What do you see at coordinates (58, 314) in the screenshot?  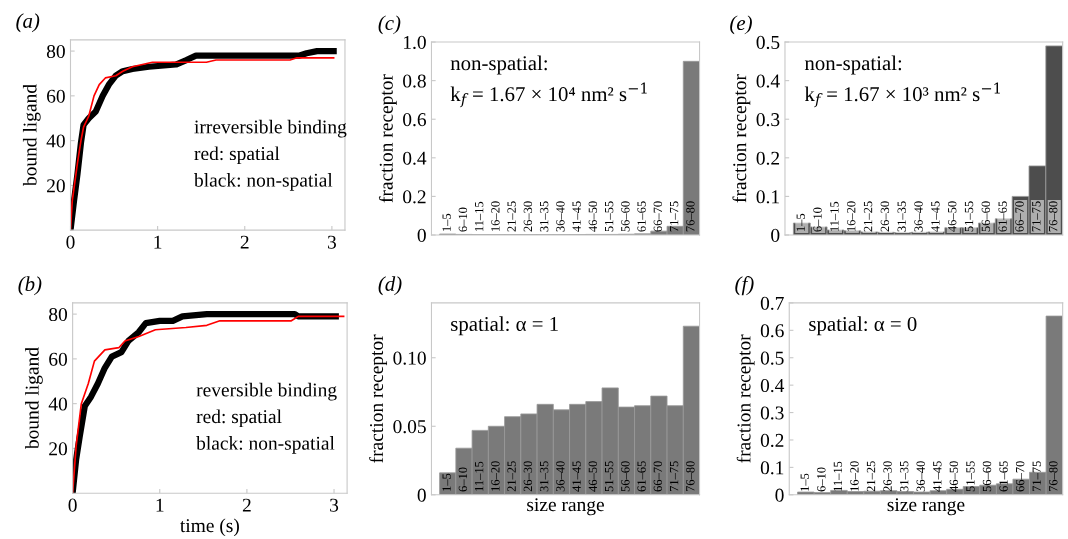 I see `y-tick-label: 80` at bounding box center [58, 314].